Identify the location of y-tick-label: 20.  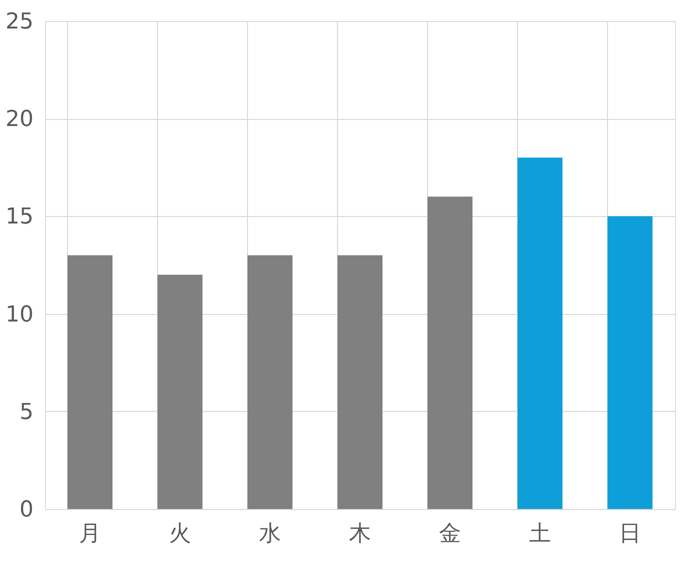
(20, 119).